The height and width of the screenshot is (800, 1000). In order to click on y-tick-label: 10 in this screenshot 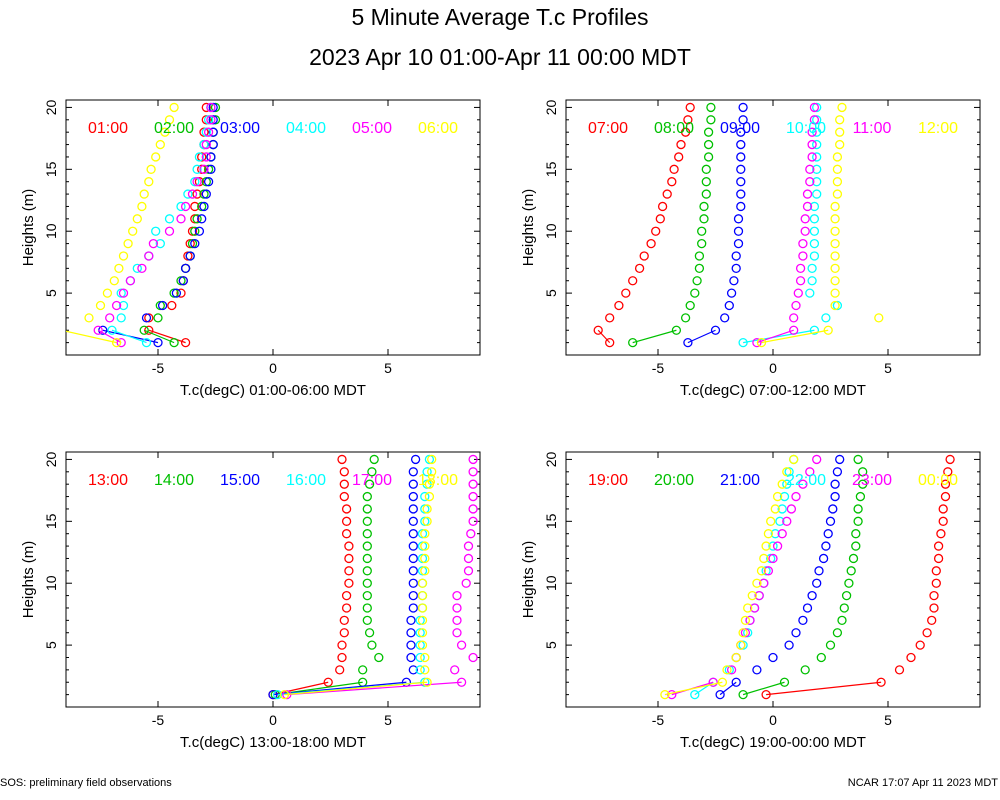, I will do `click(51, 231)`.